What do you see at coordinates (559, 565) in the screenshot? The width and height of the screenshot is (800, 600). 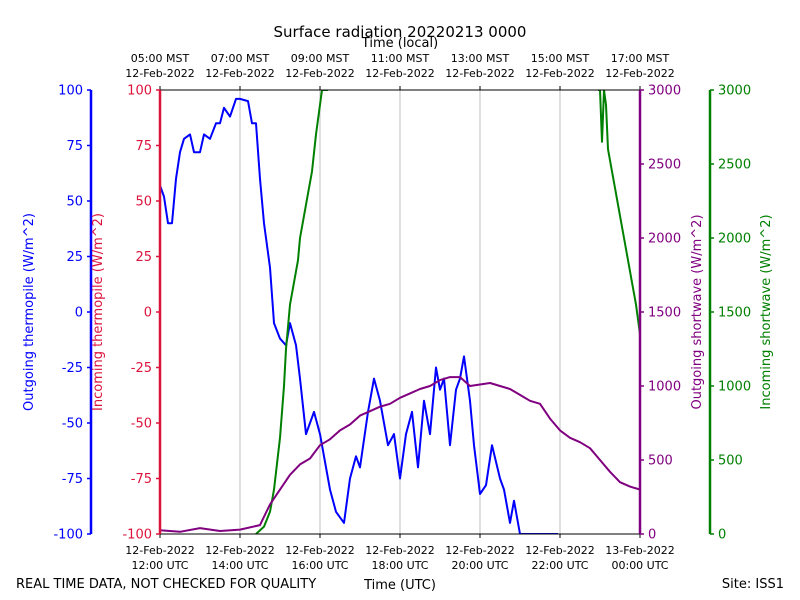 I see `bottom-tick-time: 22:00 UTC` at bounding box center [559, 565].